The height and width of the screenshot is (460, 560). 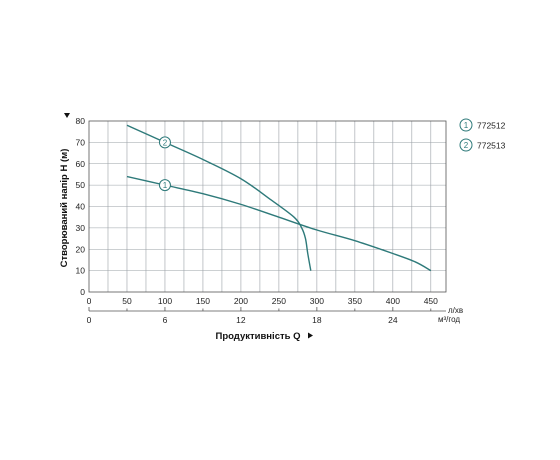 I want to click on series-marker-label: 2, so click(x=165, y=142).